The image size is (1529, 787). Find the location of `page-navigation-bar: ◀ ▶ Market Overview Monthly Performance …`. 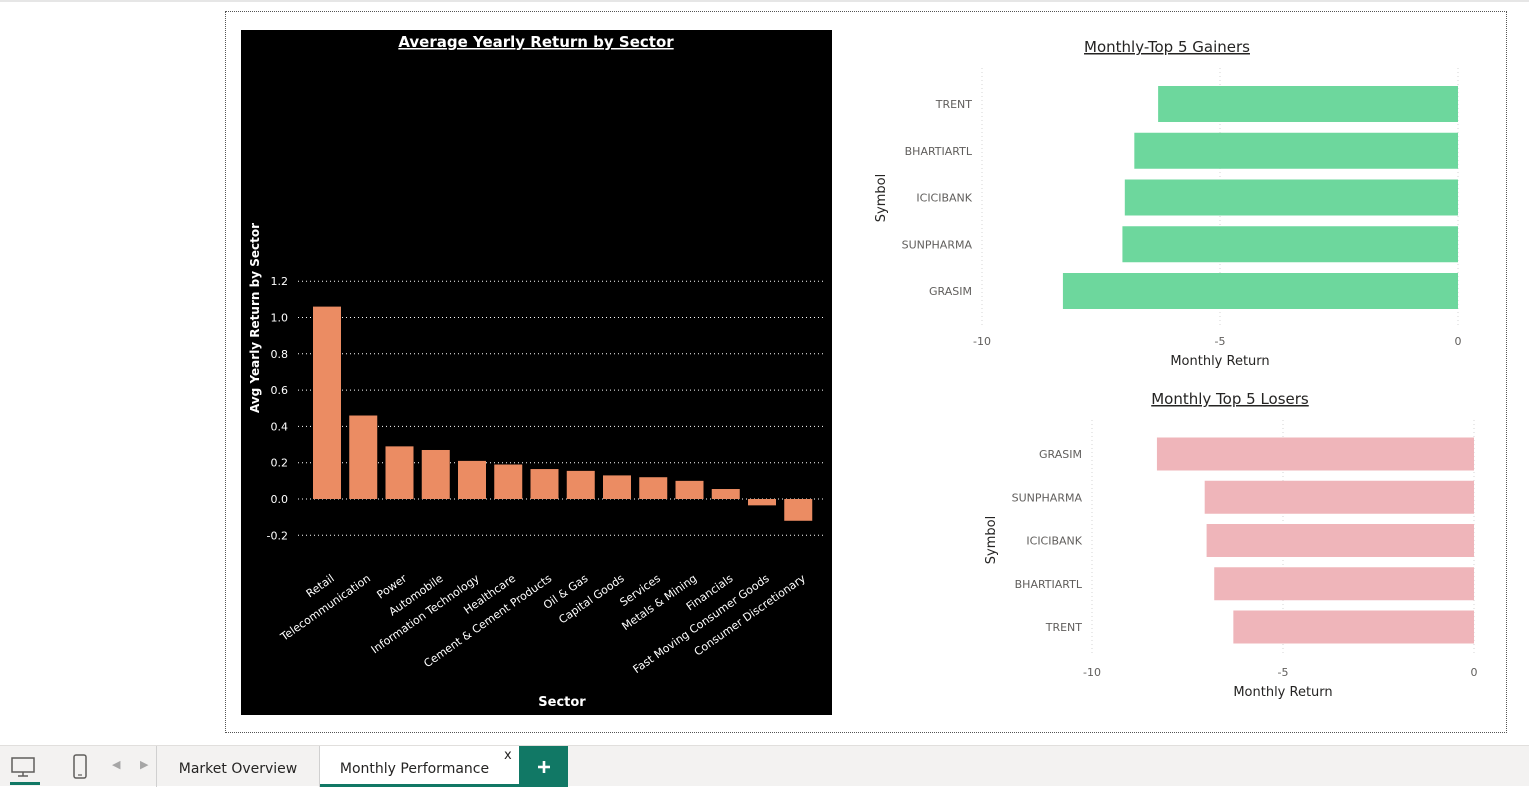

page-navigation-bar: ◀ ▶ Market Overview Monthly Performance … is located at coordinates (764, 766).